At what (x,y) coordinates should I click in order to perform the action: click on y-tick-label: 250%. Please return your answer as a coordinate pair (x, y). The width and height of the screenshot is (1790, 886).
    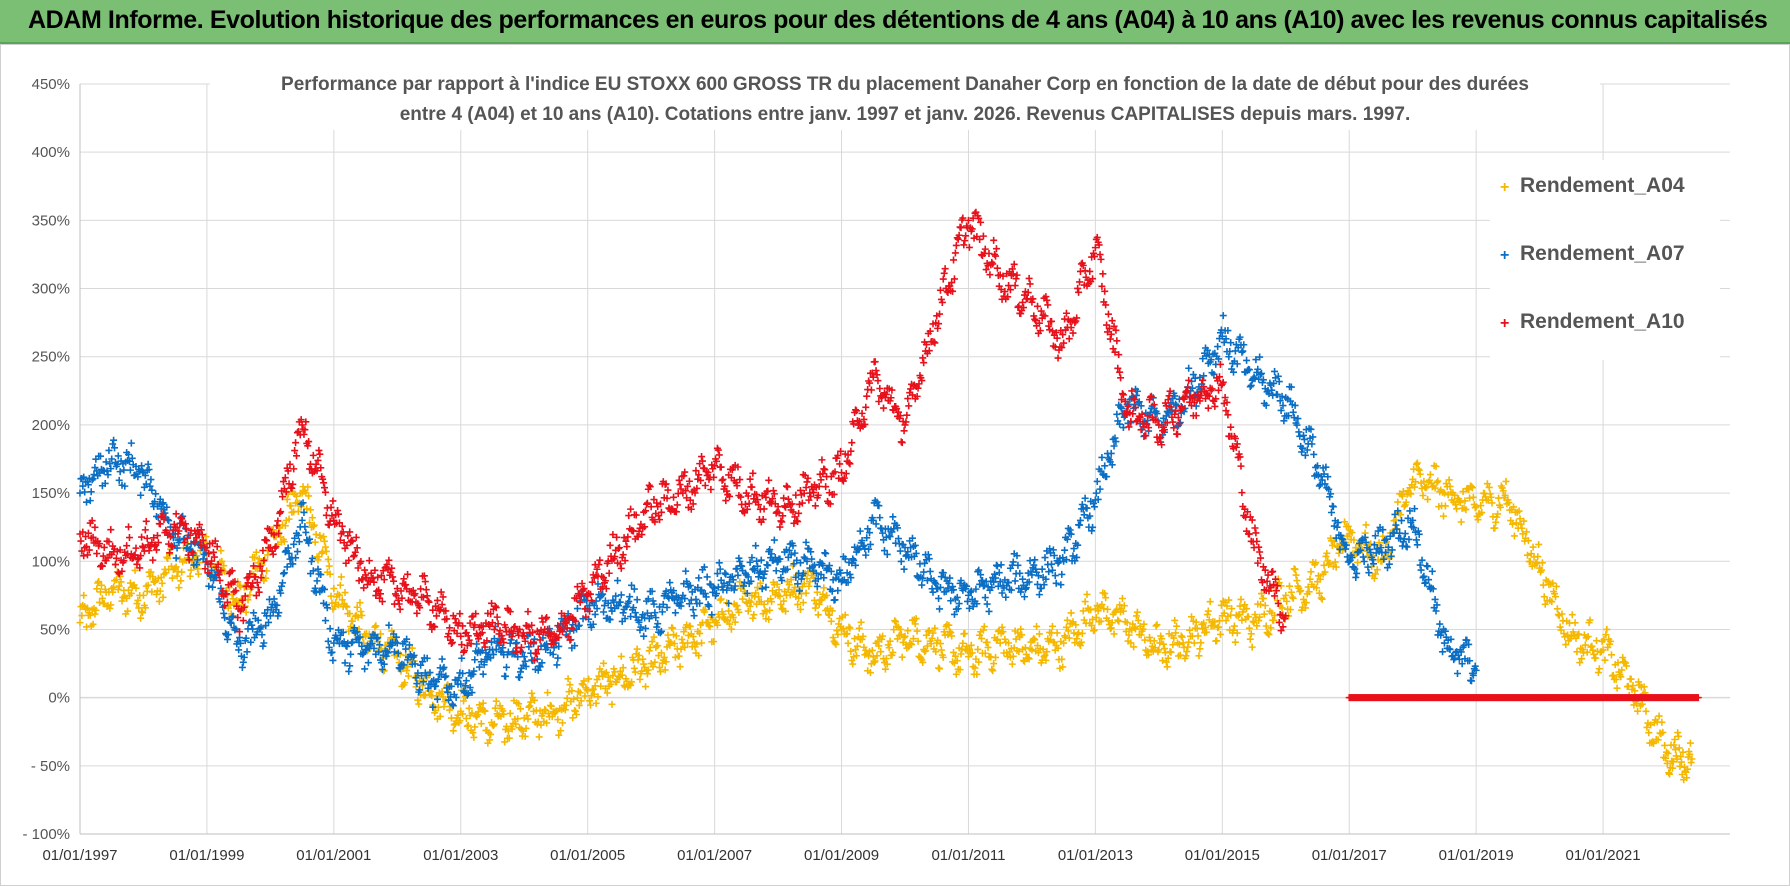
    Looking at the image, I should click on (51, 357).